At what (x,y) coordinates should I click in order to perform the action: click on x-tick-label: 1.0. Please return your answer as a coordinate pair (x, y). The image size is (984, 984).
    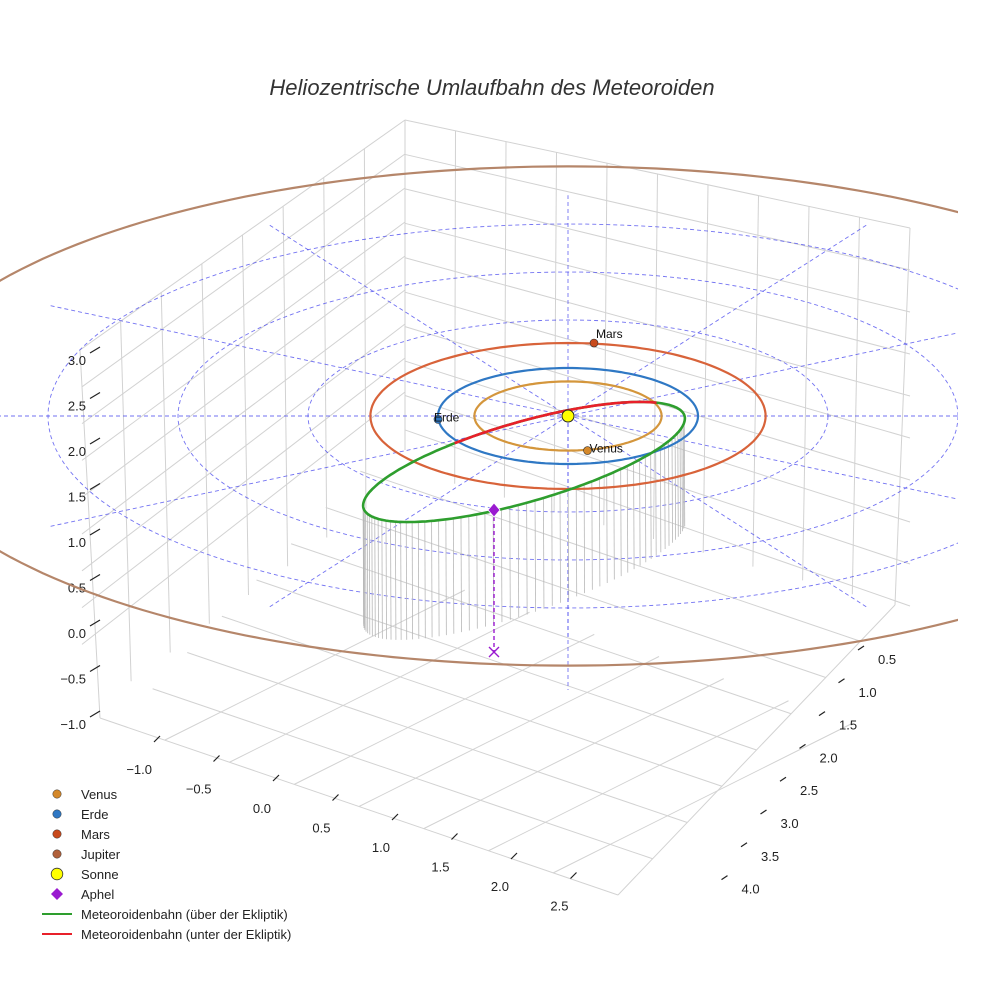
    Looking at the image, I should click on (381, 847).